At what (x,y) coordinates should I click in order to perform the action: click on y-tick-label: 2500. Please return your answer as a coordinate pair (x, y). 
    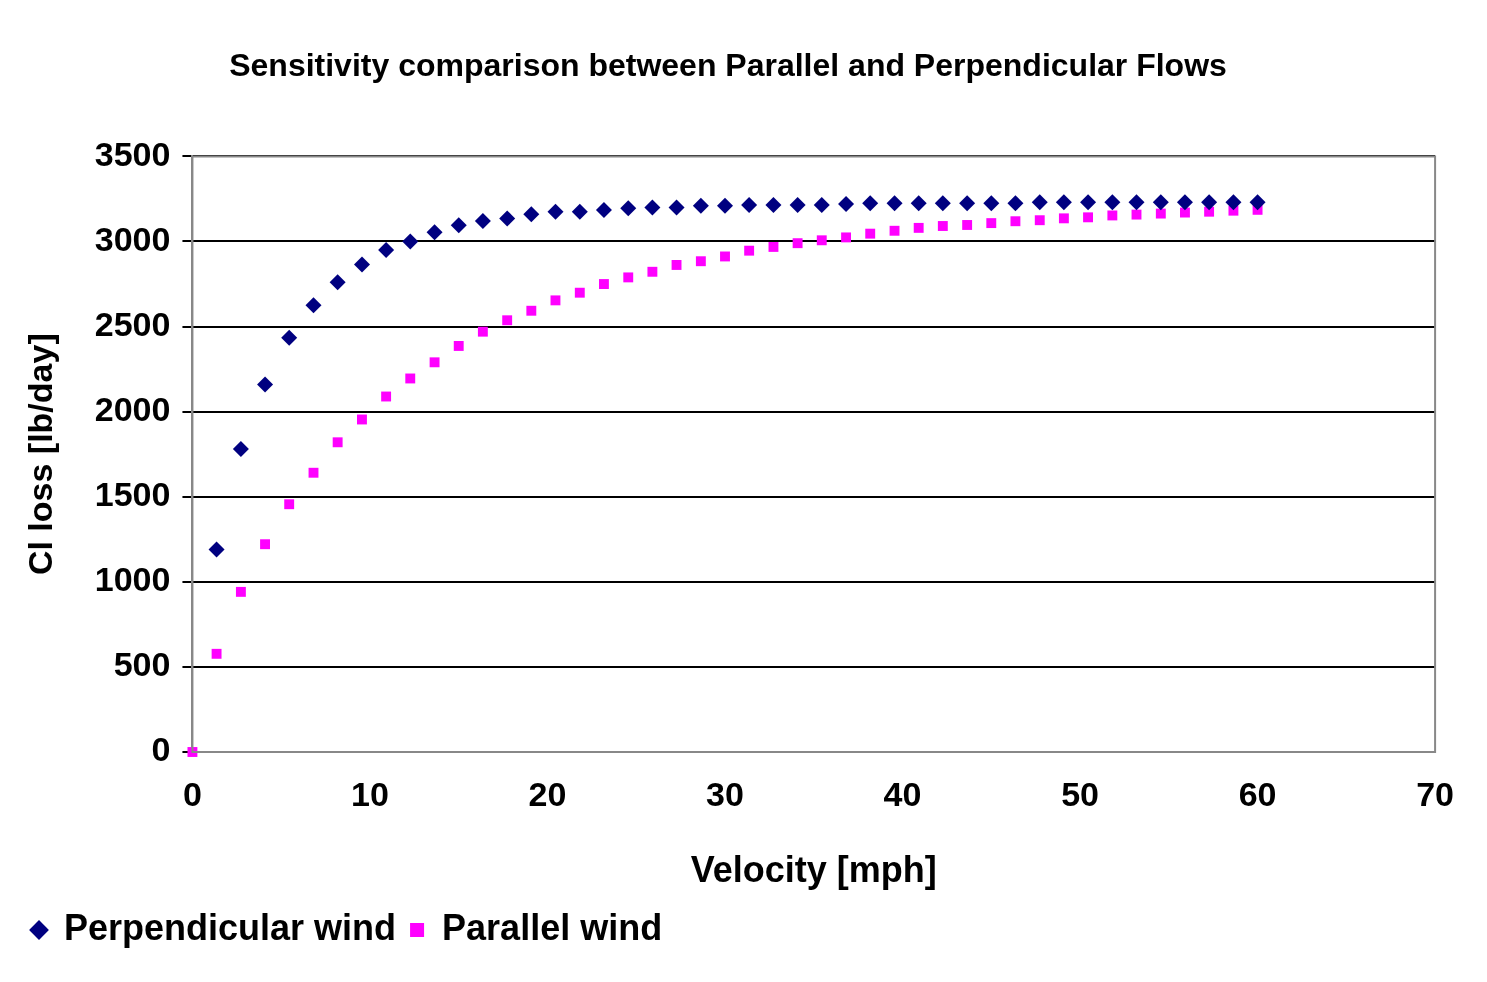
    Looking at the image, I should click on (132, 323).